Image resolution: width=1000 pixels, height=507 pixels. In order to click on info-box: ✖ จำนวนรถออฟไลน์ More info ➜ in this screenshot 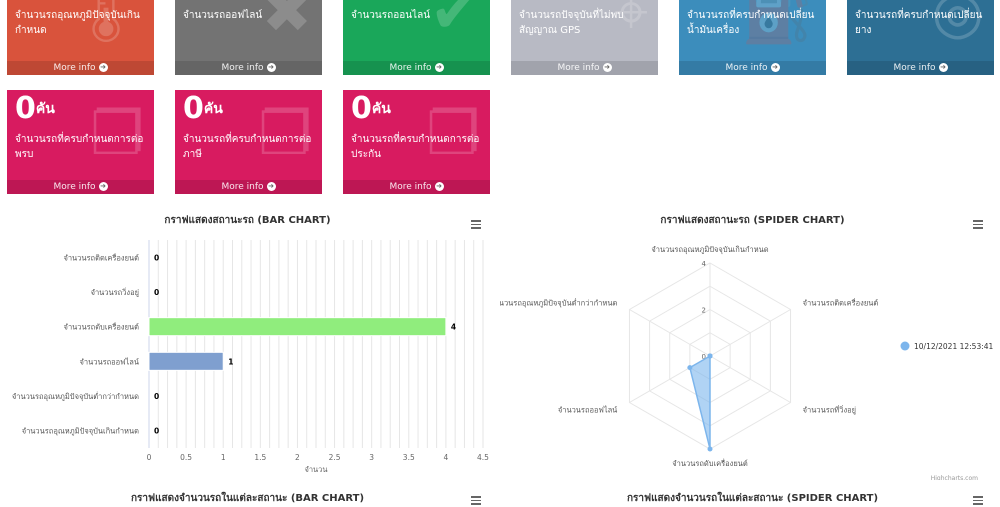, I will do `click(248, 37)`.